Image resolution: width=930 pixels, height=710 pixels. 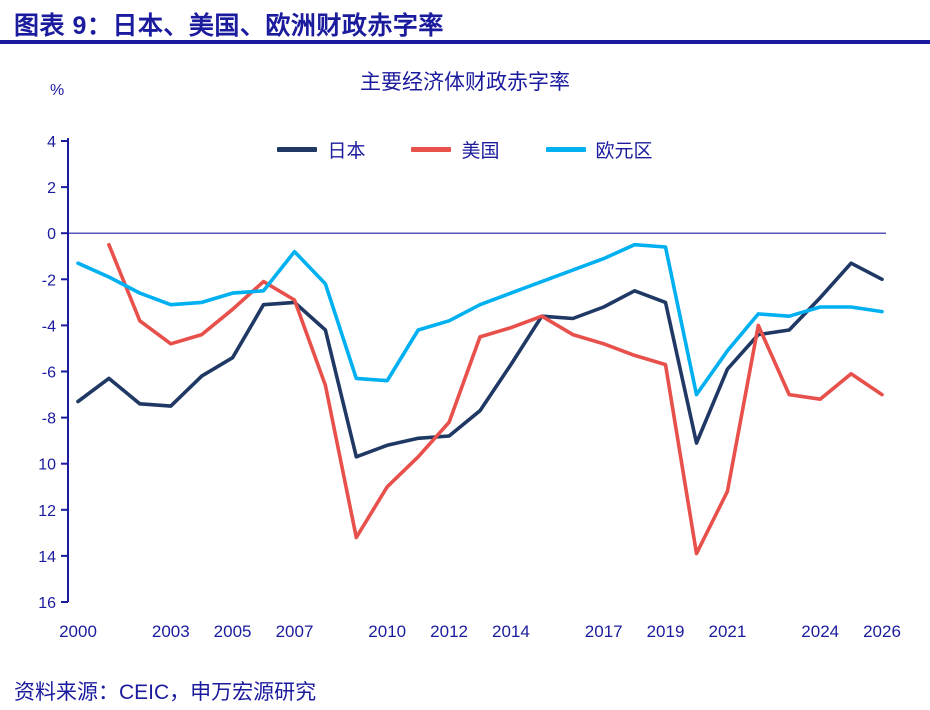 What do you see at coordinates (229, 26) in the screenshot?
I see `figure-title: 图表 9：日本、美国、欧洲财政赤字率` at bounding box center [229, 26].